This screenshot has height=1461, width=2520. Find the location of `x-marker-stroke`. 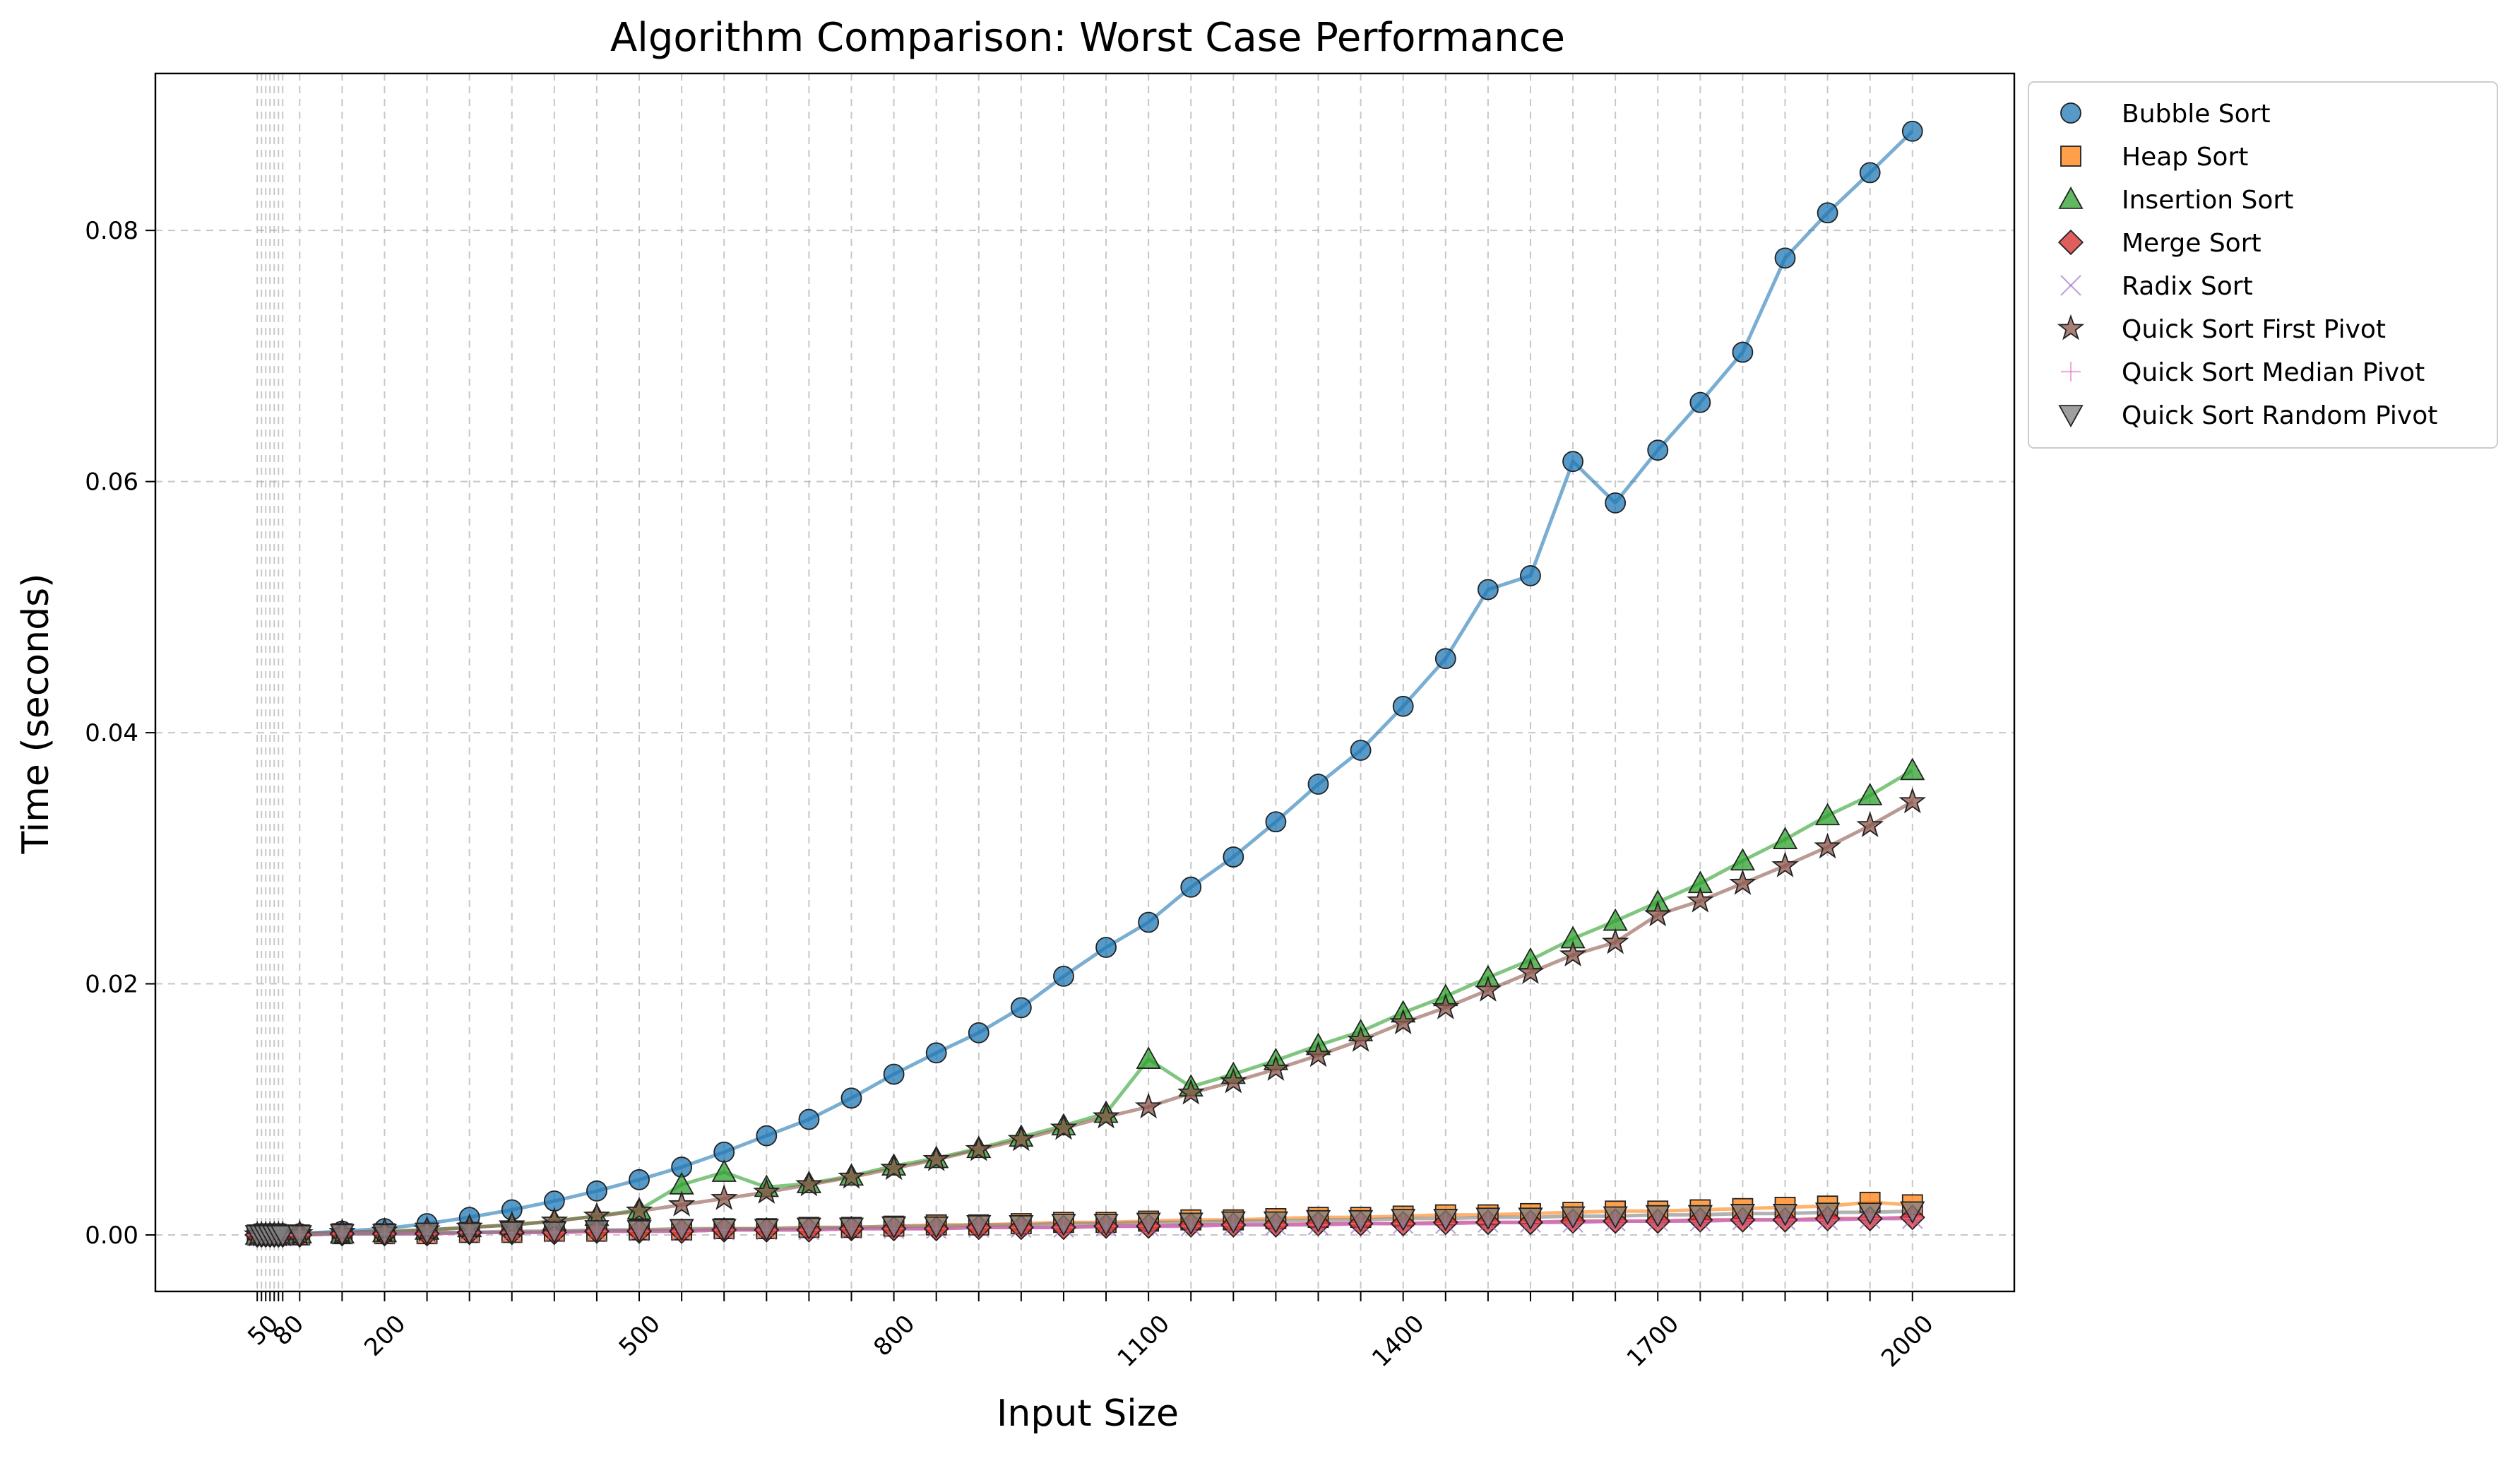

x-marker-stroke is located at coordinates (2070, 285).